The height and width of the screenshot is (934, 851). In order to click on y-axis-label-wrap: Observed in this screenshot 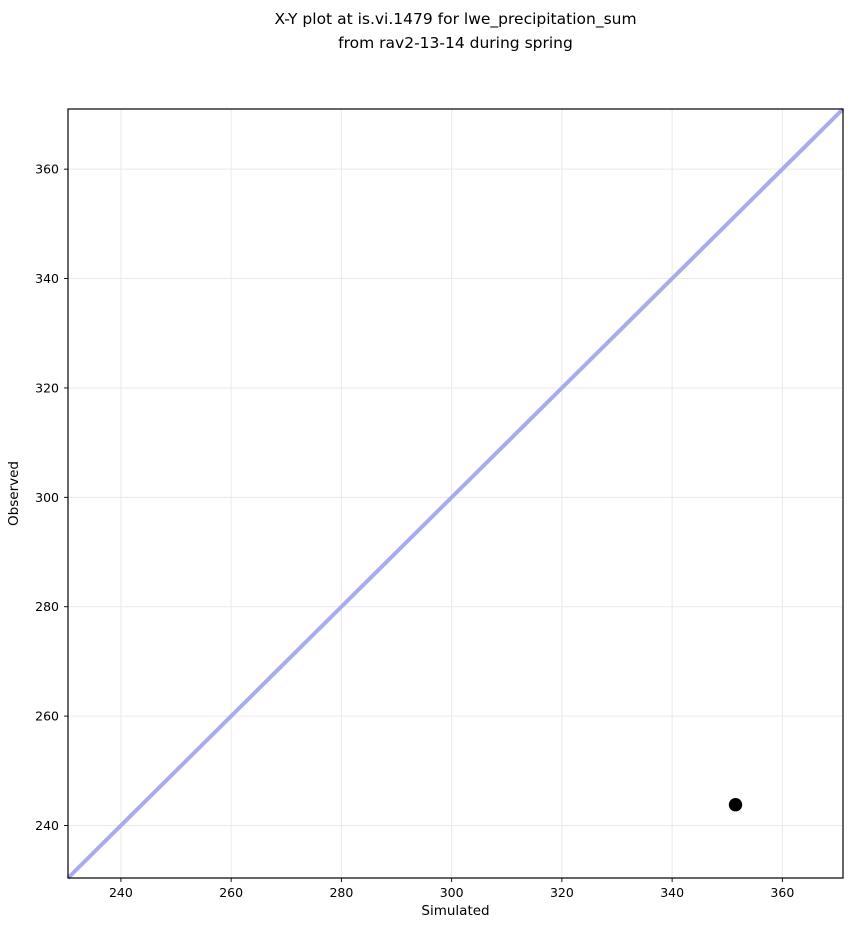, I will do `click(14, 493)`.